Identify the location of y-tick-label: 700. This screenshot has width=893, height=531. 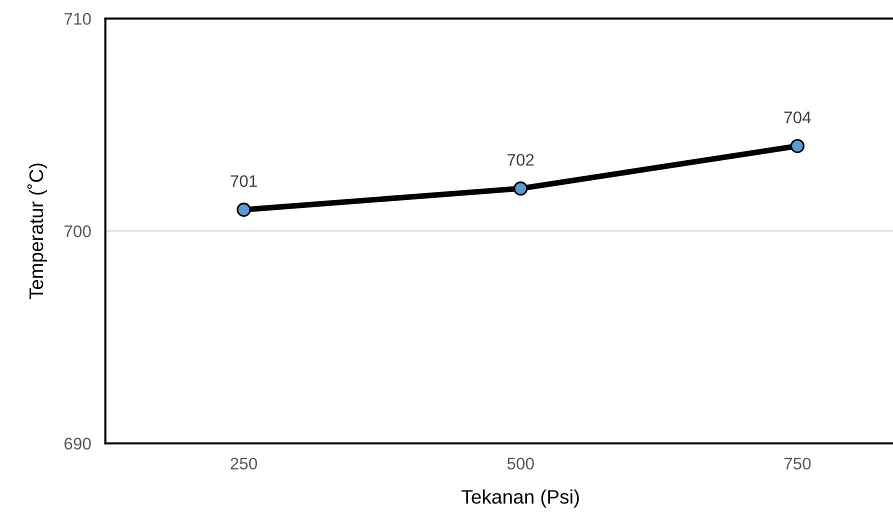
(77, 231).